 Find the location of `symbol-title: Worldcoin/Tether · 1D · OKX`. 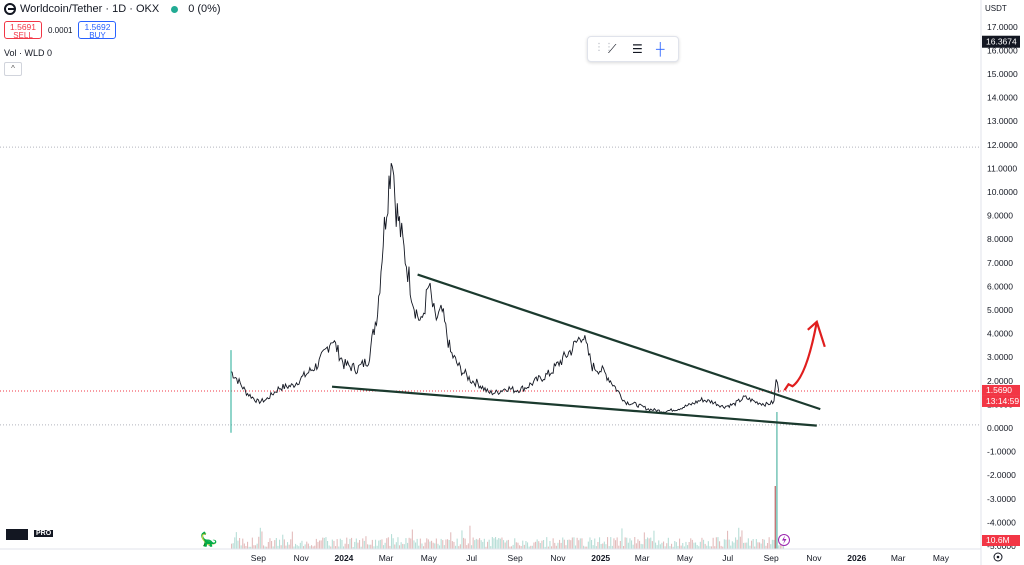

symbol-title: Worldcoin/Tether · 1D · OKX is located at coordinates (90, 9).